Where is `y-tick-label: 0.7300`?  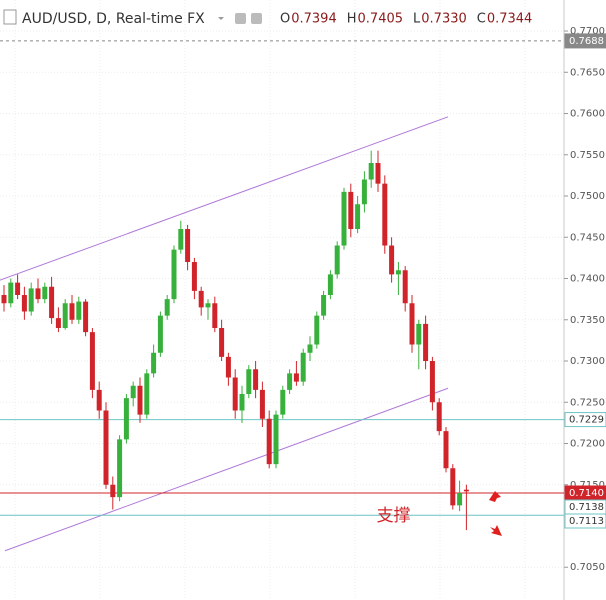 y-tick-label: 0.7300 is located at coordinates (587, 361).